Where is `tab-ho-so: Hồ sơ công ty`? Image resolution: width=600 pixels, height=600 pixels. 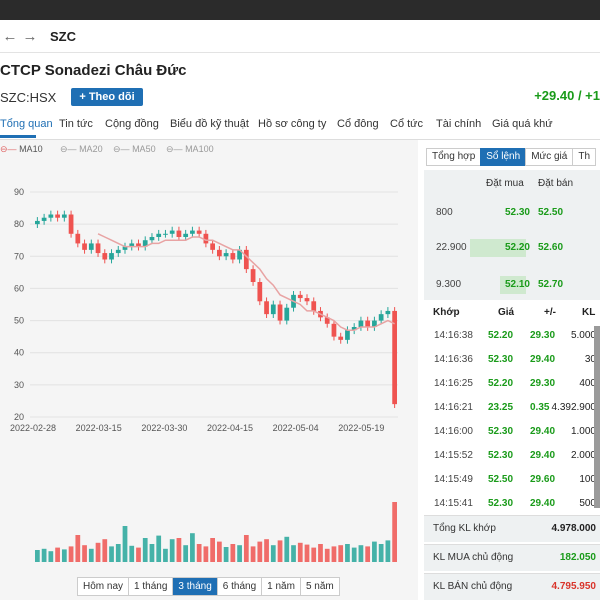 tab-ho-so: Hồ sơ công ty is located at coordinates (292, 124).